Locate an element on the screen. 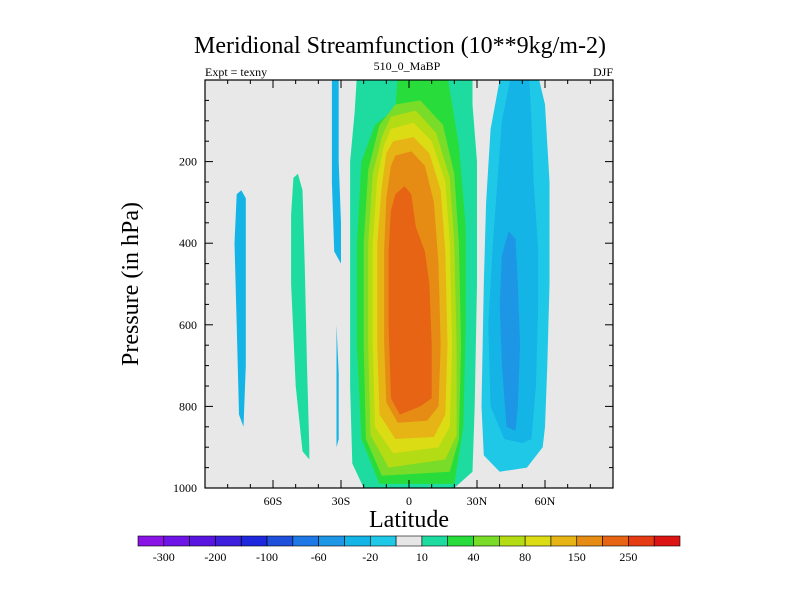 This screenshot has height=600, width=800. season-label: DJF is located at coordinates (603, 72).